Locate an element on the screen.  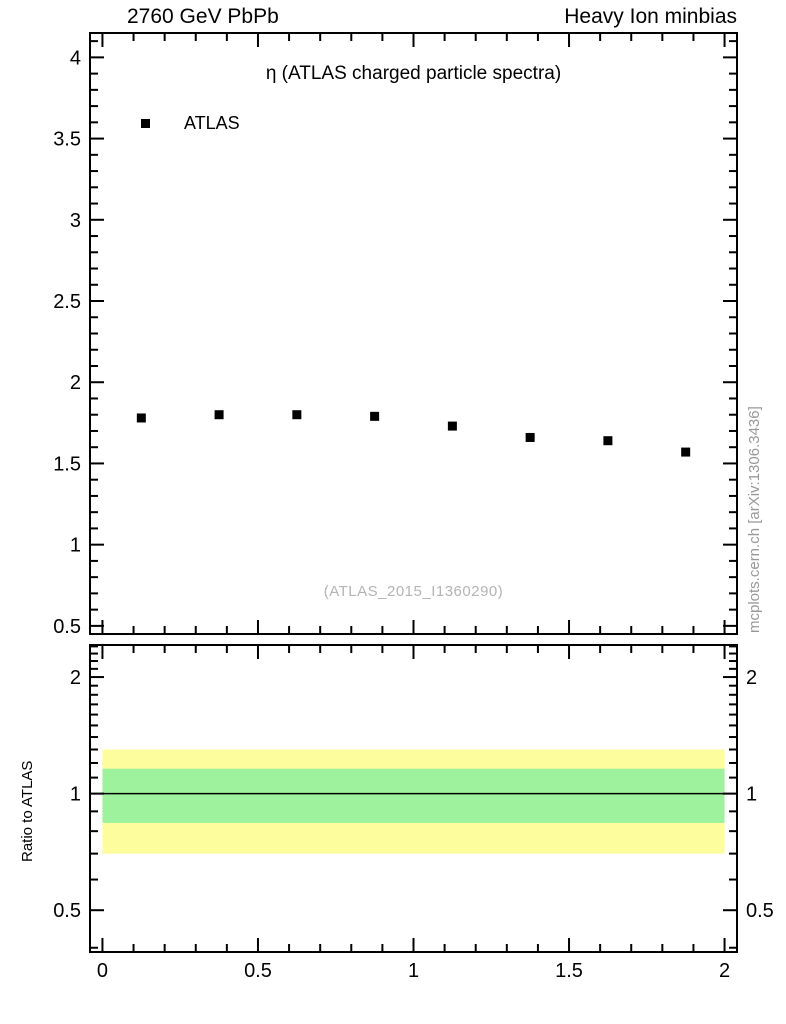
legend: ATLAS is located at coordinates (190, 123).